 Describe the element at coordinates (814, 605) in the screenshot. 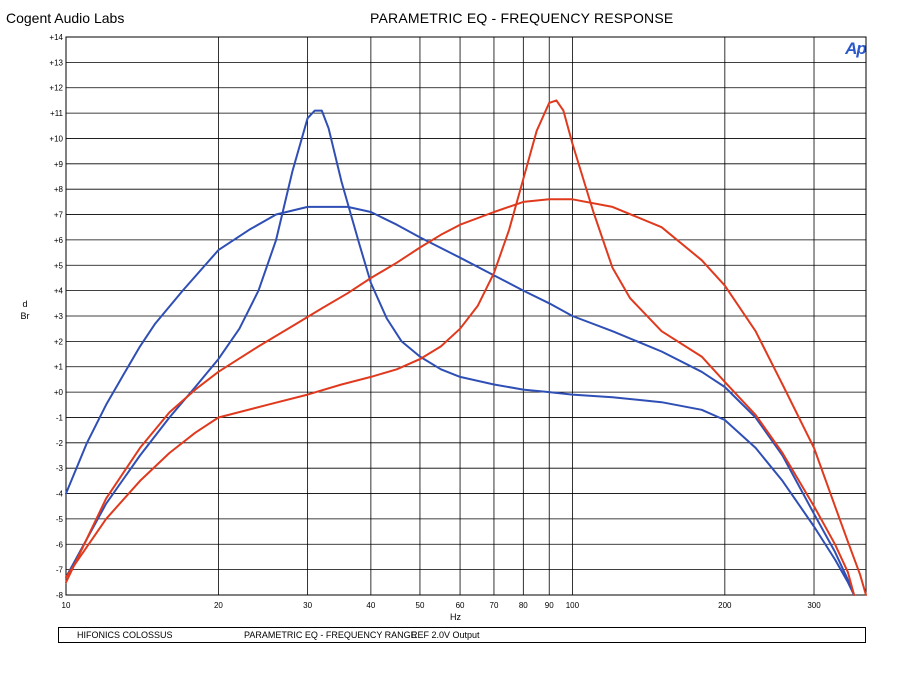

I see `x-tick-label: 300` at that location.